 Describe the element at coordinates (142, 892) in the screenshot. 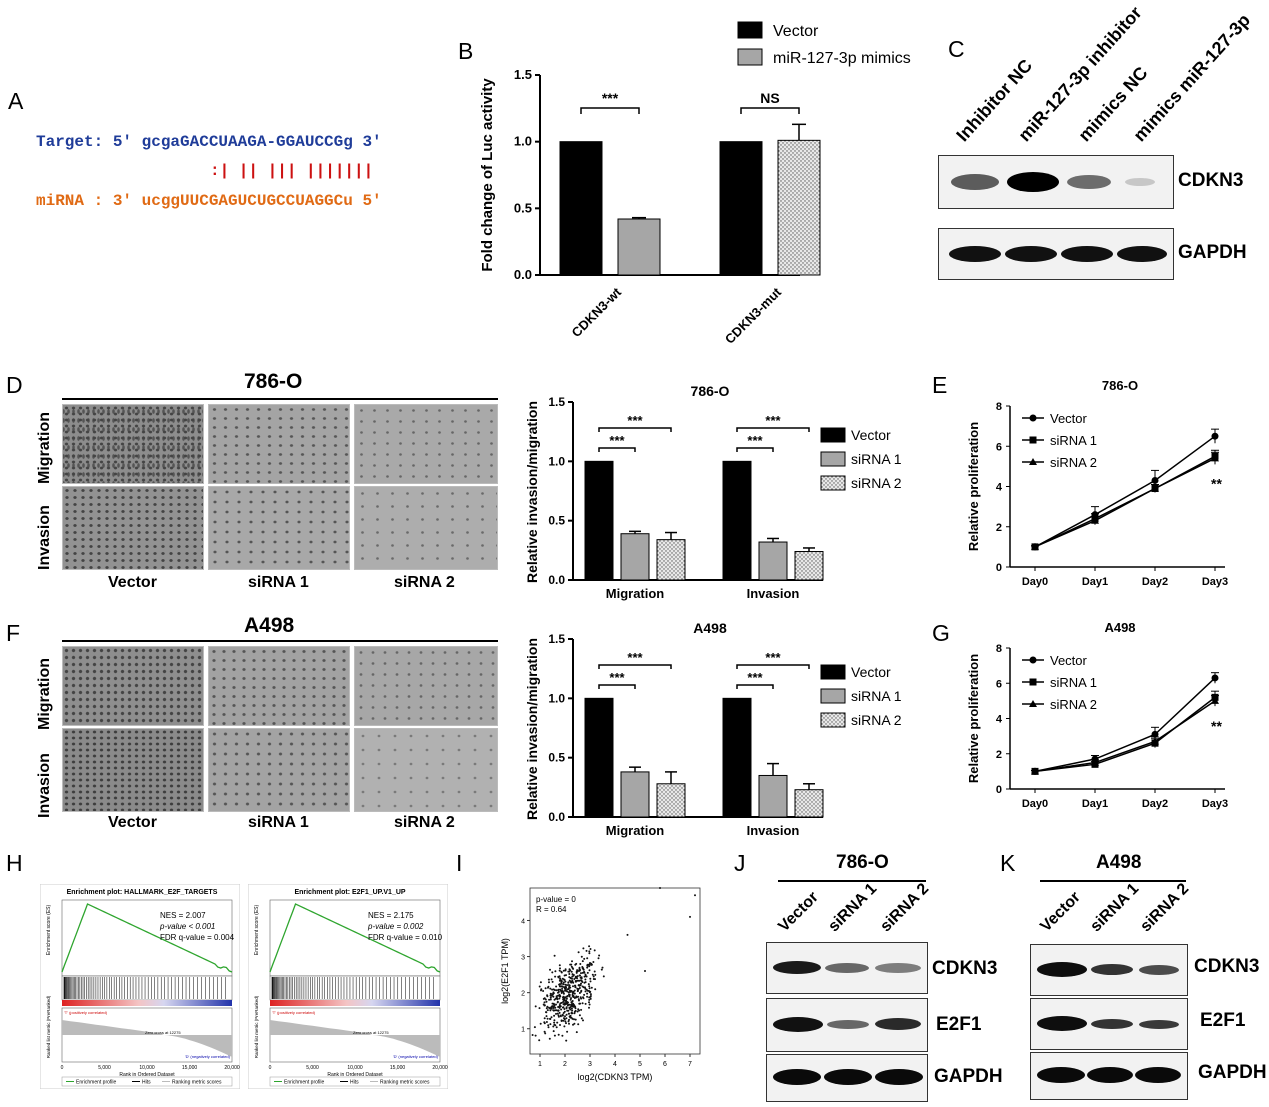

I see `plot-title: Enrichment plot: HALLMARK_E2F_TARGETS` at that location.